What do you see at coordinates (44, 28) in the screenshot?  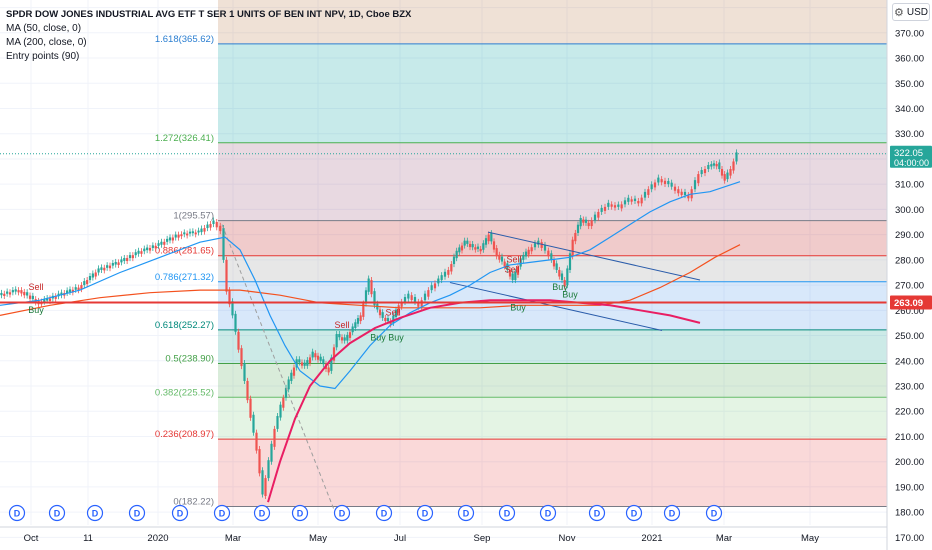 I see `ma50-legend: MA (50, close, 0)` at bounding box center [44, 28].